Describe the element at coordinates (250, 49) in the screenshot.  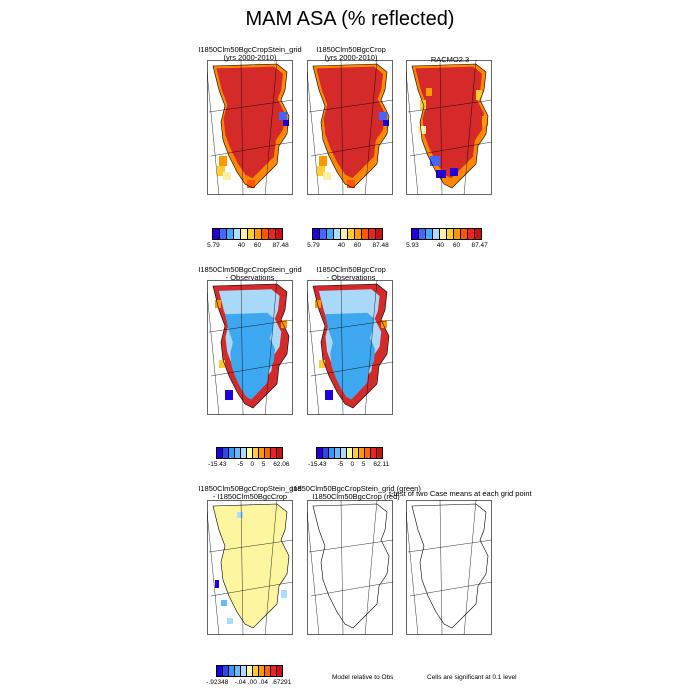
I see `panel-title-1-line1: I1850Clm50BgcCropStein_grid` at that location.